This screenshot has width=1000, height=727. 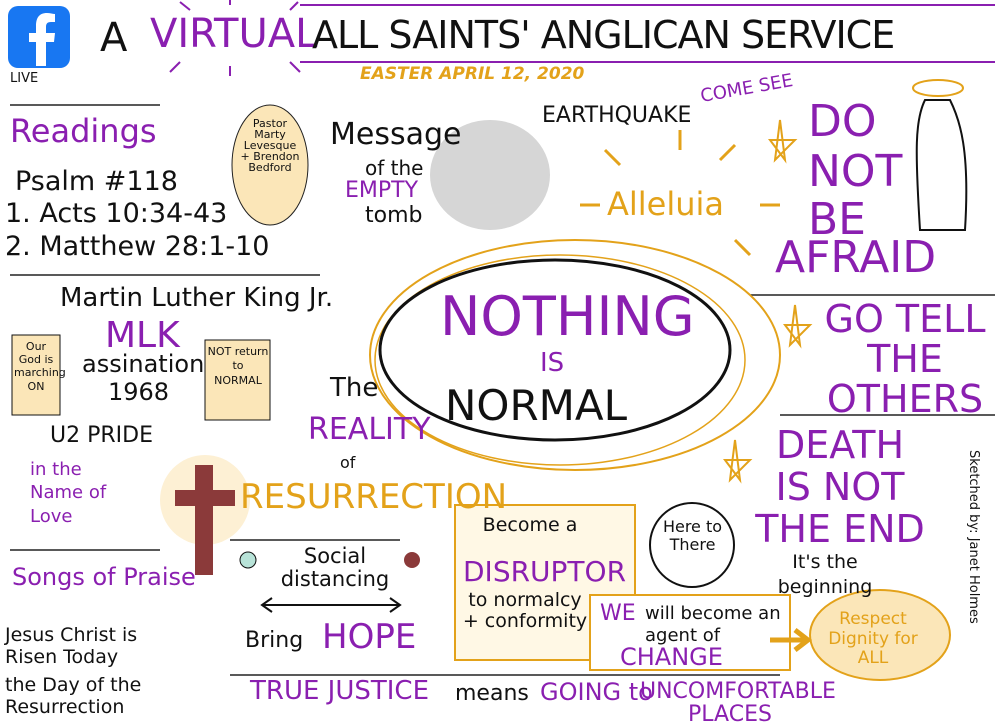 I want to click on alleluia: Alleluia, so click(x=666, y=204).